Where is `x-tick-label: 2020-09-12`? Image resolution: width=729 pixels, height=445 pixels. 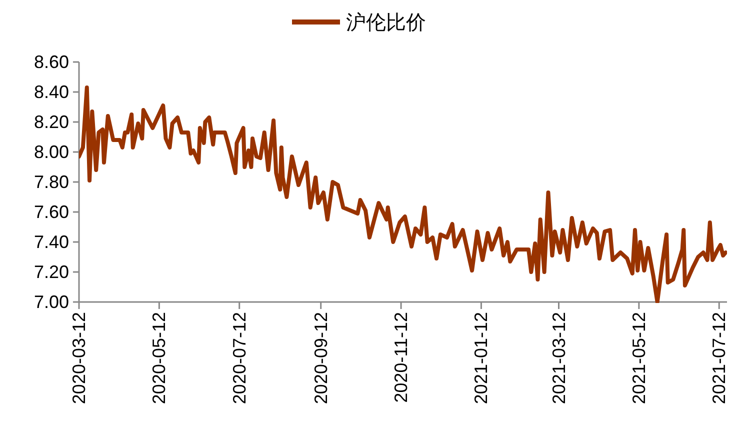
x-tick-label: 2020-09-12 is located at coordinates (320, 358).